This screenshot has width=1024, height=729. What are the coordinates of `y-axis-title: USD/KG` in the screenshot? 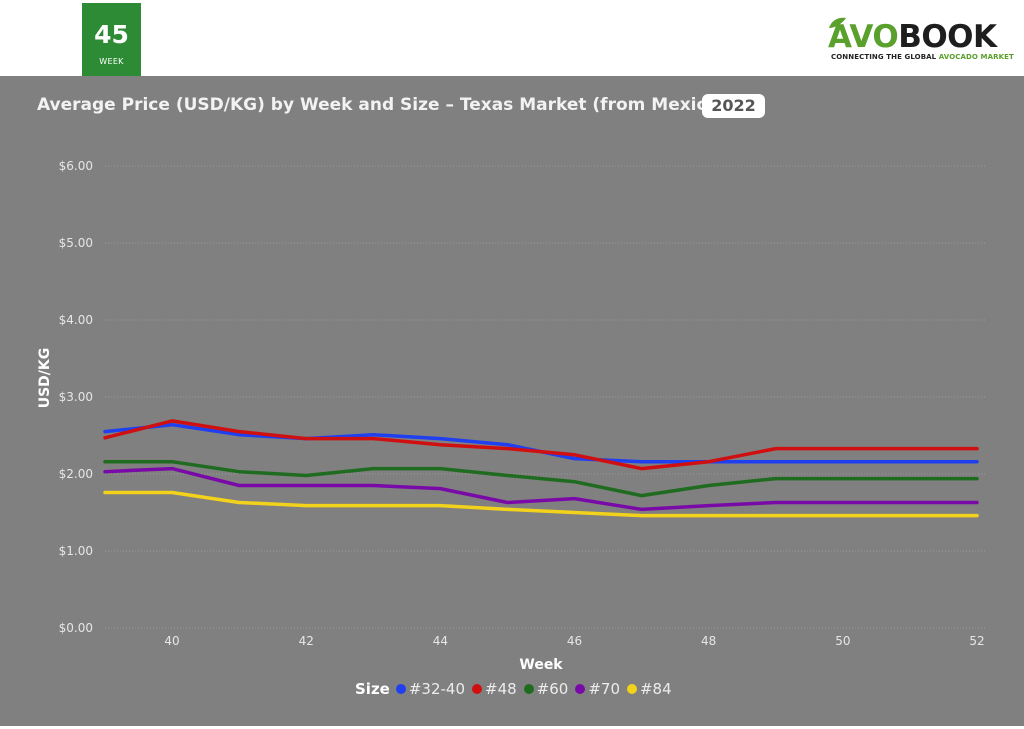 It's located at (45, 378).